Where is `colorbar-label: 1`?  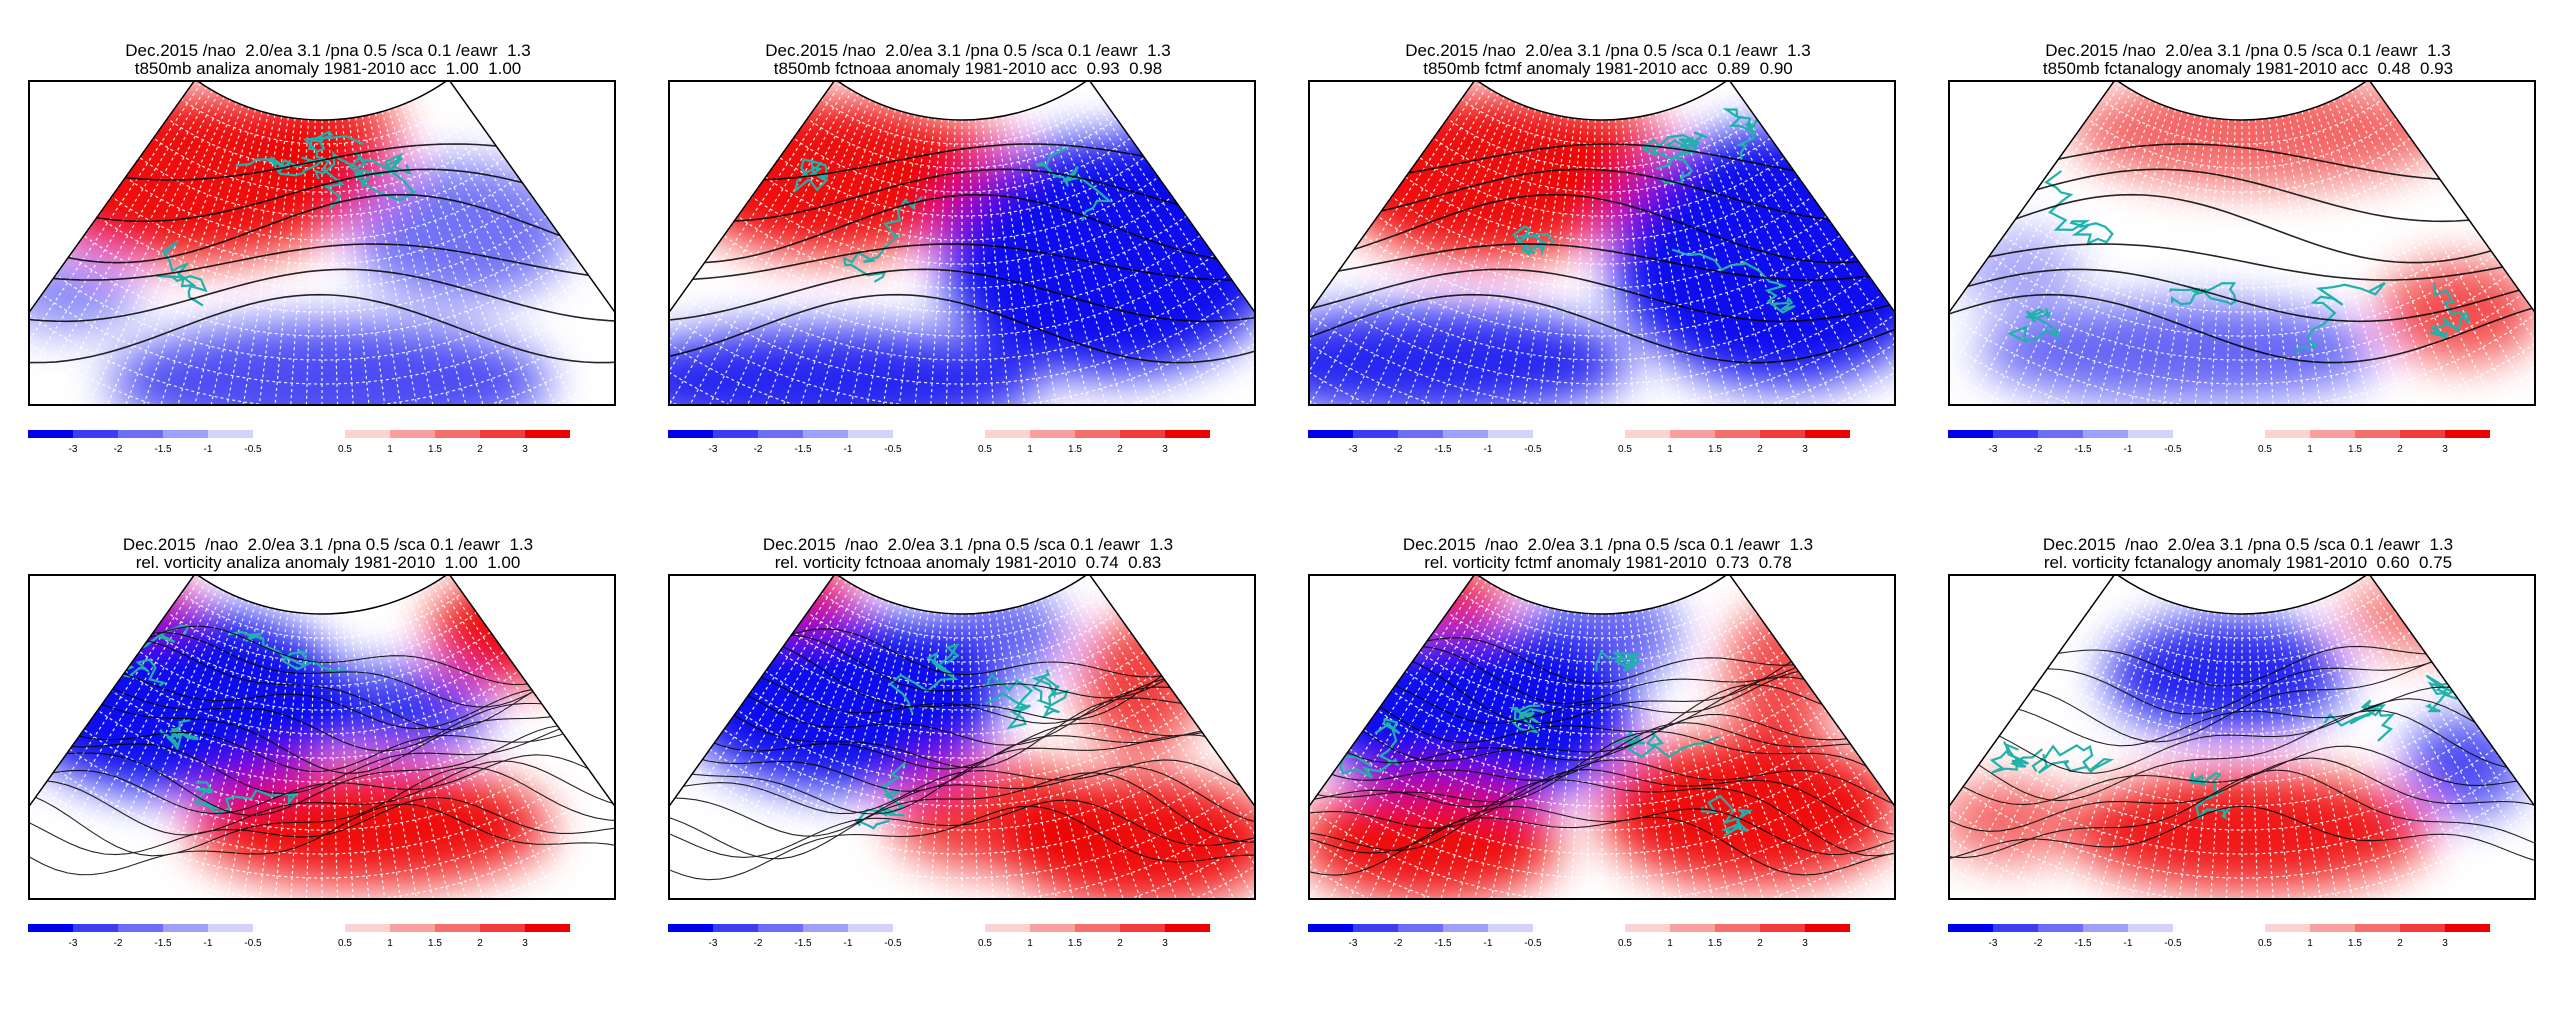 colorbar-label: 1 is located at coordinates (390, 943).